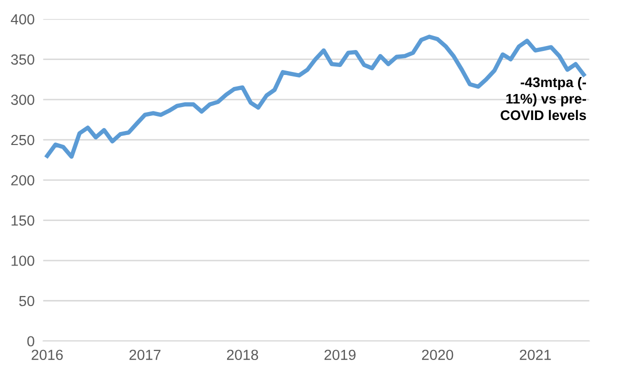  What do you see at coordinates (543, 98) in the screenshot?
I see `annotation: -43mtpa (- 11%) vs pre- COVID levels` at bounding box center [543, 98].